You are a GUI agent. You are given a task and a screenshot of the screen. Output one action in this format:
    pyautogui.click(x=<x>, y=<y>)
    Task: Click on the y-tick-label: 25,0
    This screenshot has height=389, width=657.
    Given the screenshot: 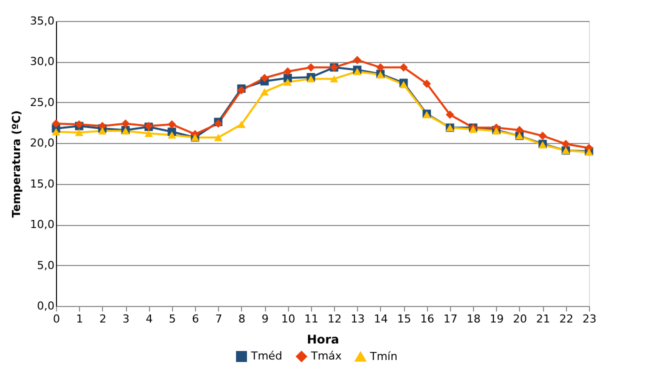 What is the action you would take?
    pyautogui.click(x=42, y=102)
    